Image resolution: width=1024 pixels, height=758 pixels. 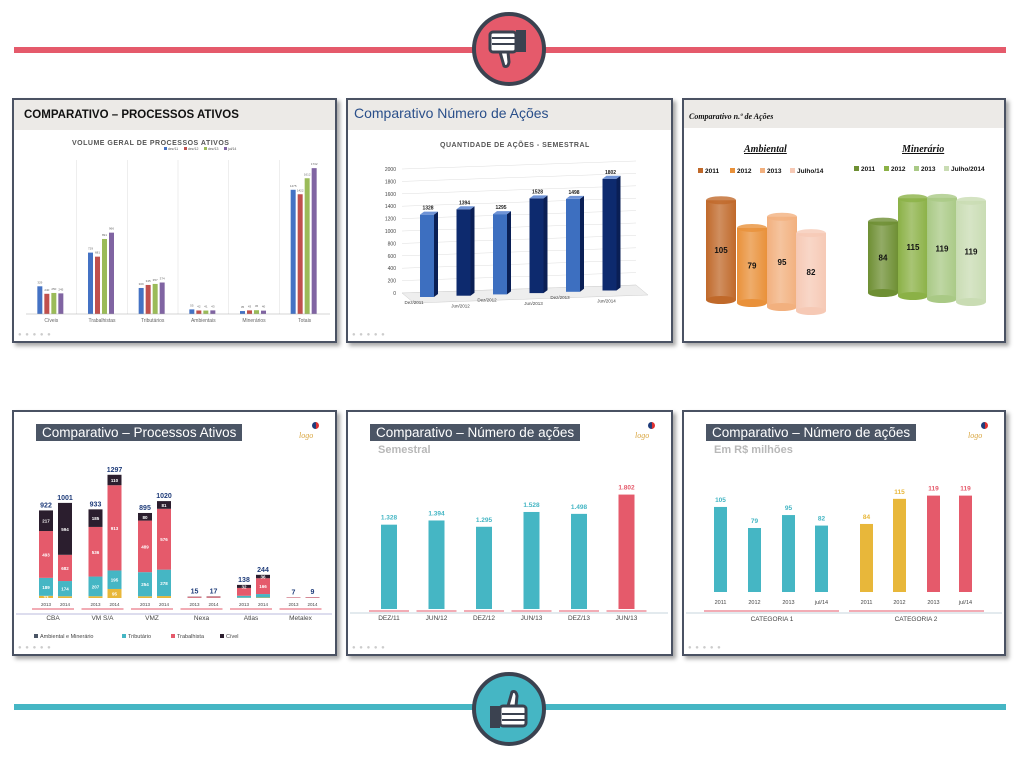 I want to click on bar-value-label: 43, so click(x=213, y=306).